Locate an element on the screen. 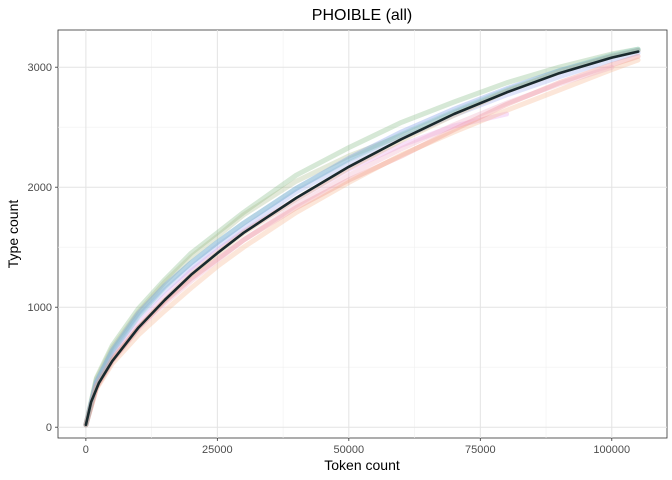 The image size is (672, 480). x-tick-label: 25000 is located at coordinates (217, 450).